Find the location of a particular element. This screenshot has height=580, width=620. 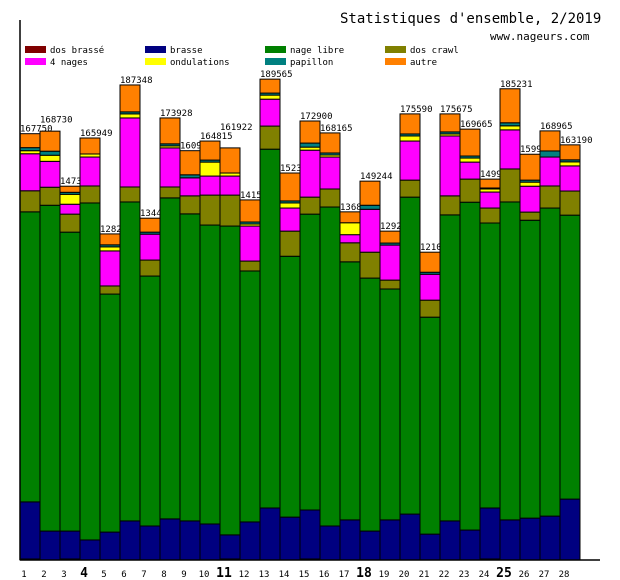

x-tick-label: 8 is located at coordinates (163, 575).